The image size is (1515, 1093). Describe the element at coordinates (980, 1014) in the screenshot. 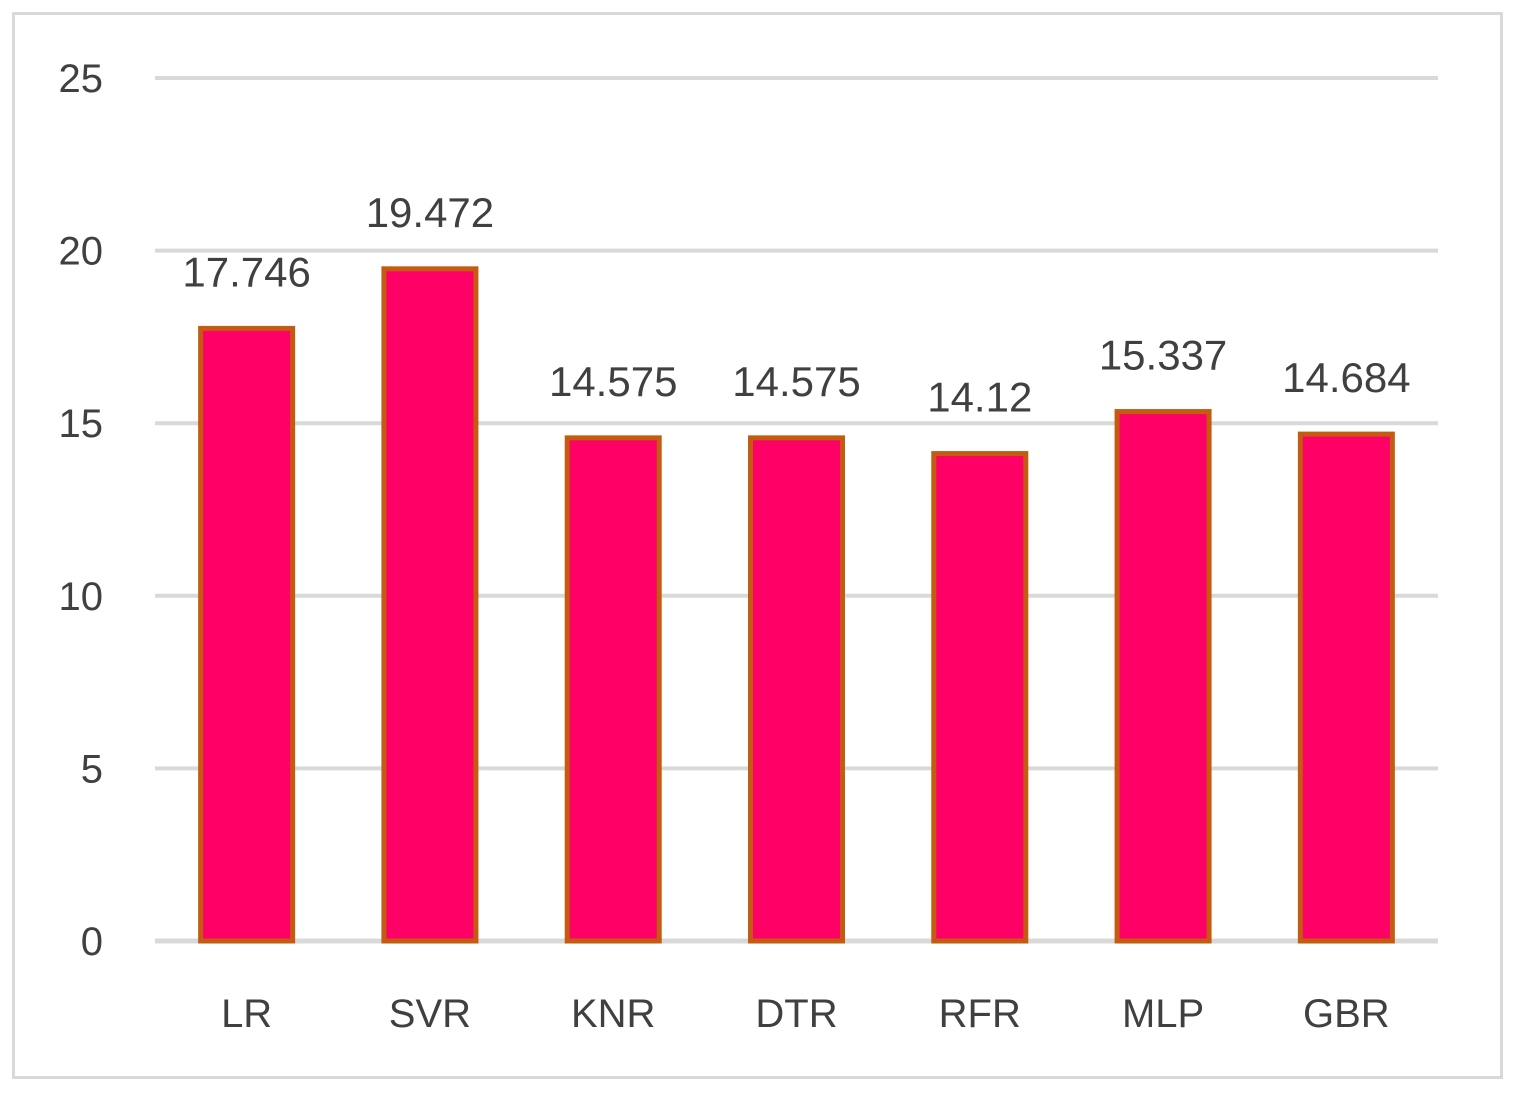

I see `x-tick-label: RFR` at that location.